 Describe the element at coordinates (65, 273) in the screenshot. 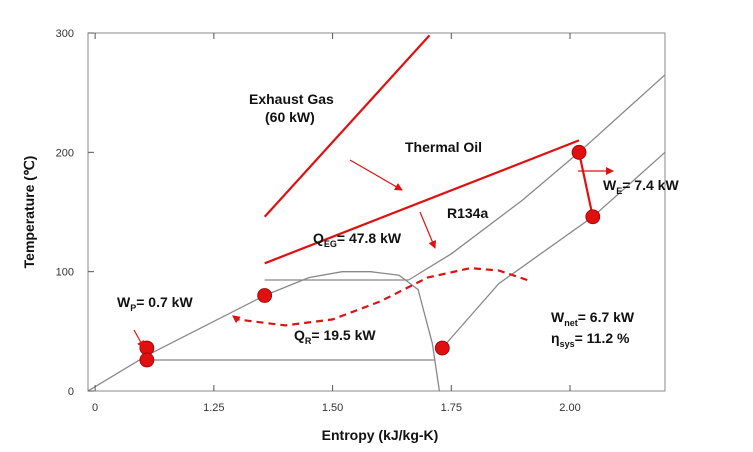

I see `y-tick-label: 100` at that location.